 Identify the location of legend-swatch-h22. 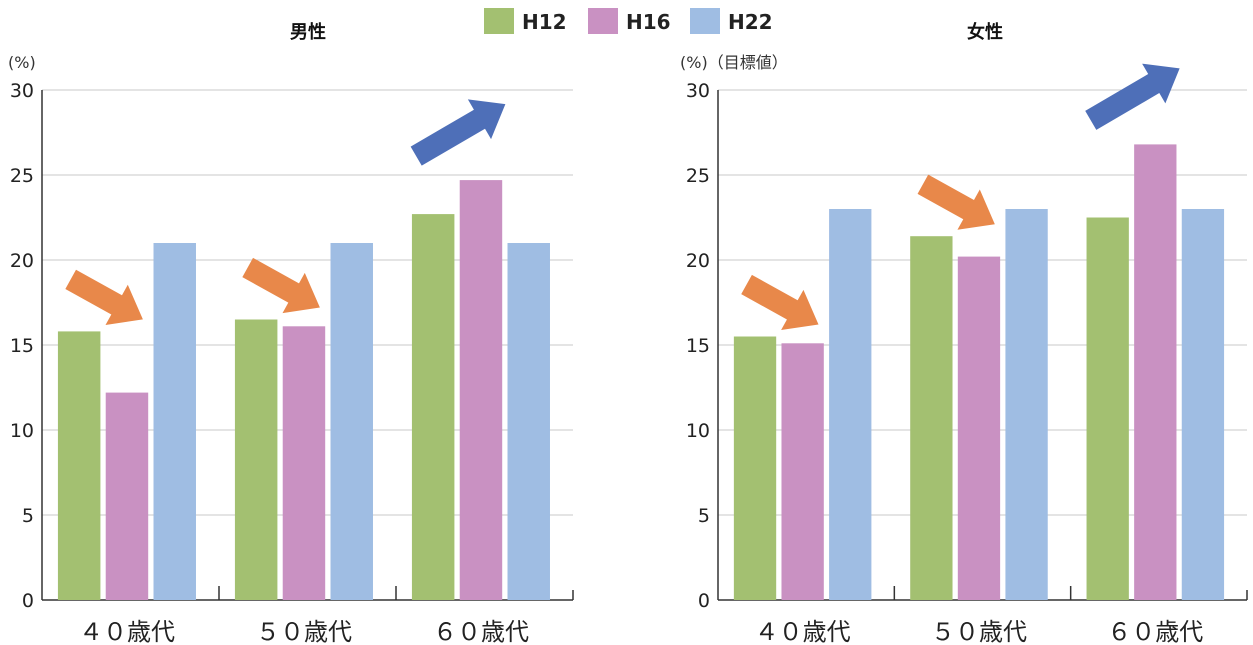
(705, 21).